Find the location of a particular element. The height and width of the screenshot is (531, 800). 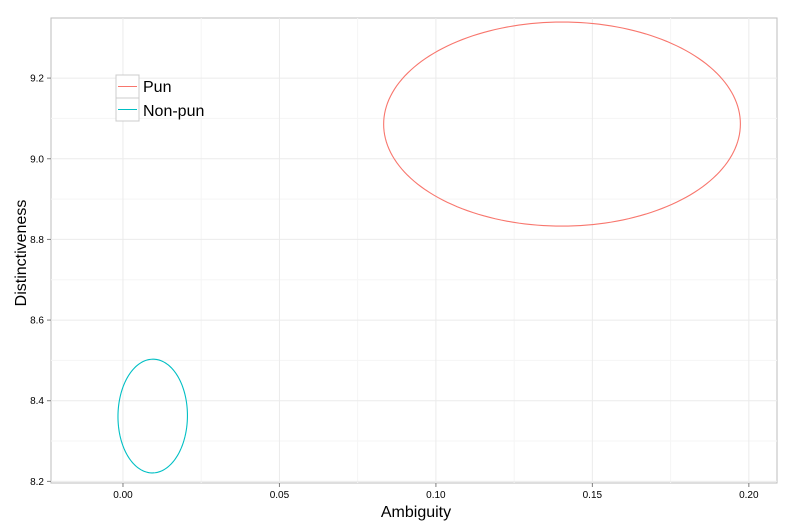

x-tick-label: 0.15 is located at coordinates (593, 495).